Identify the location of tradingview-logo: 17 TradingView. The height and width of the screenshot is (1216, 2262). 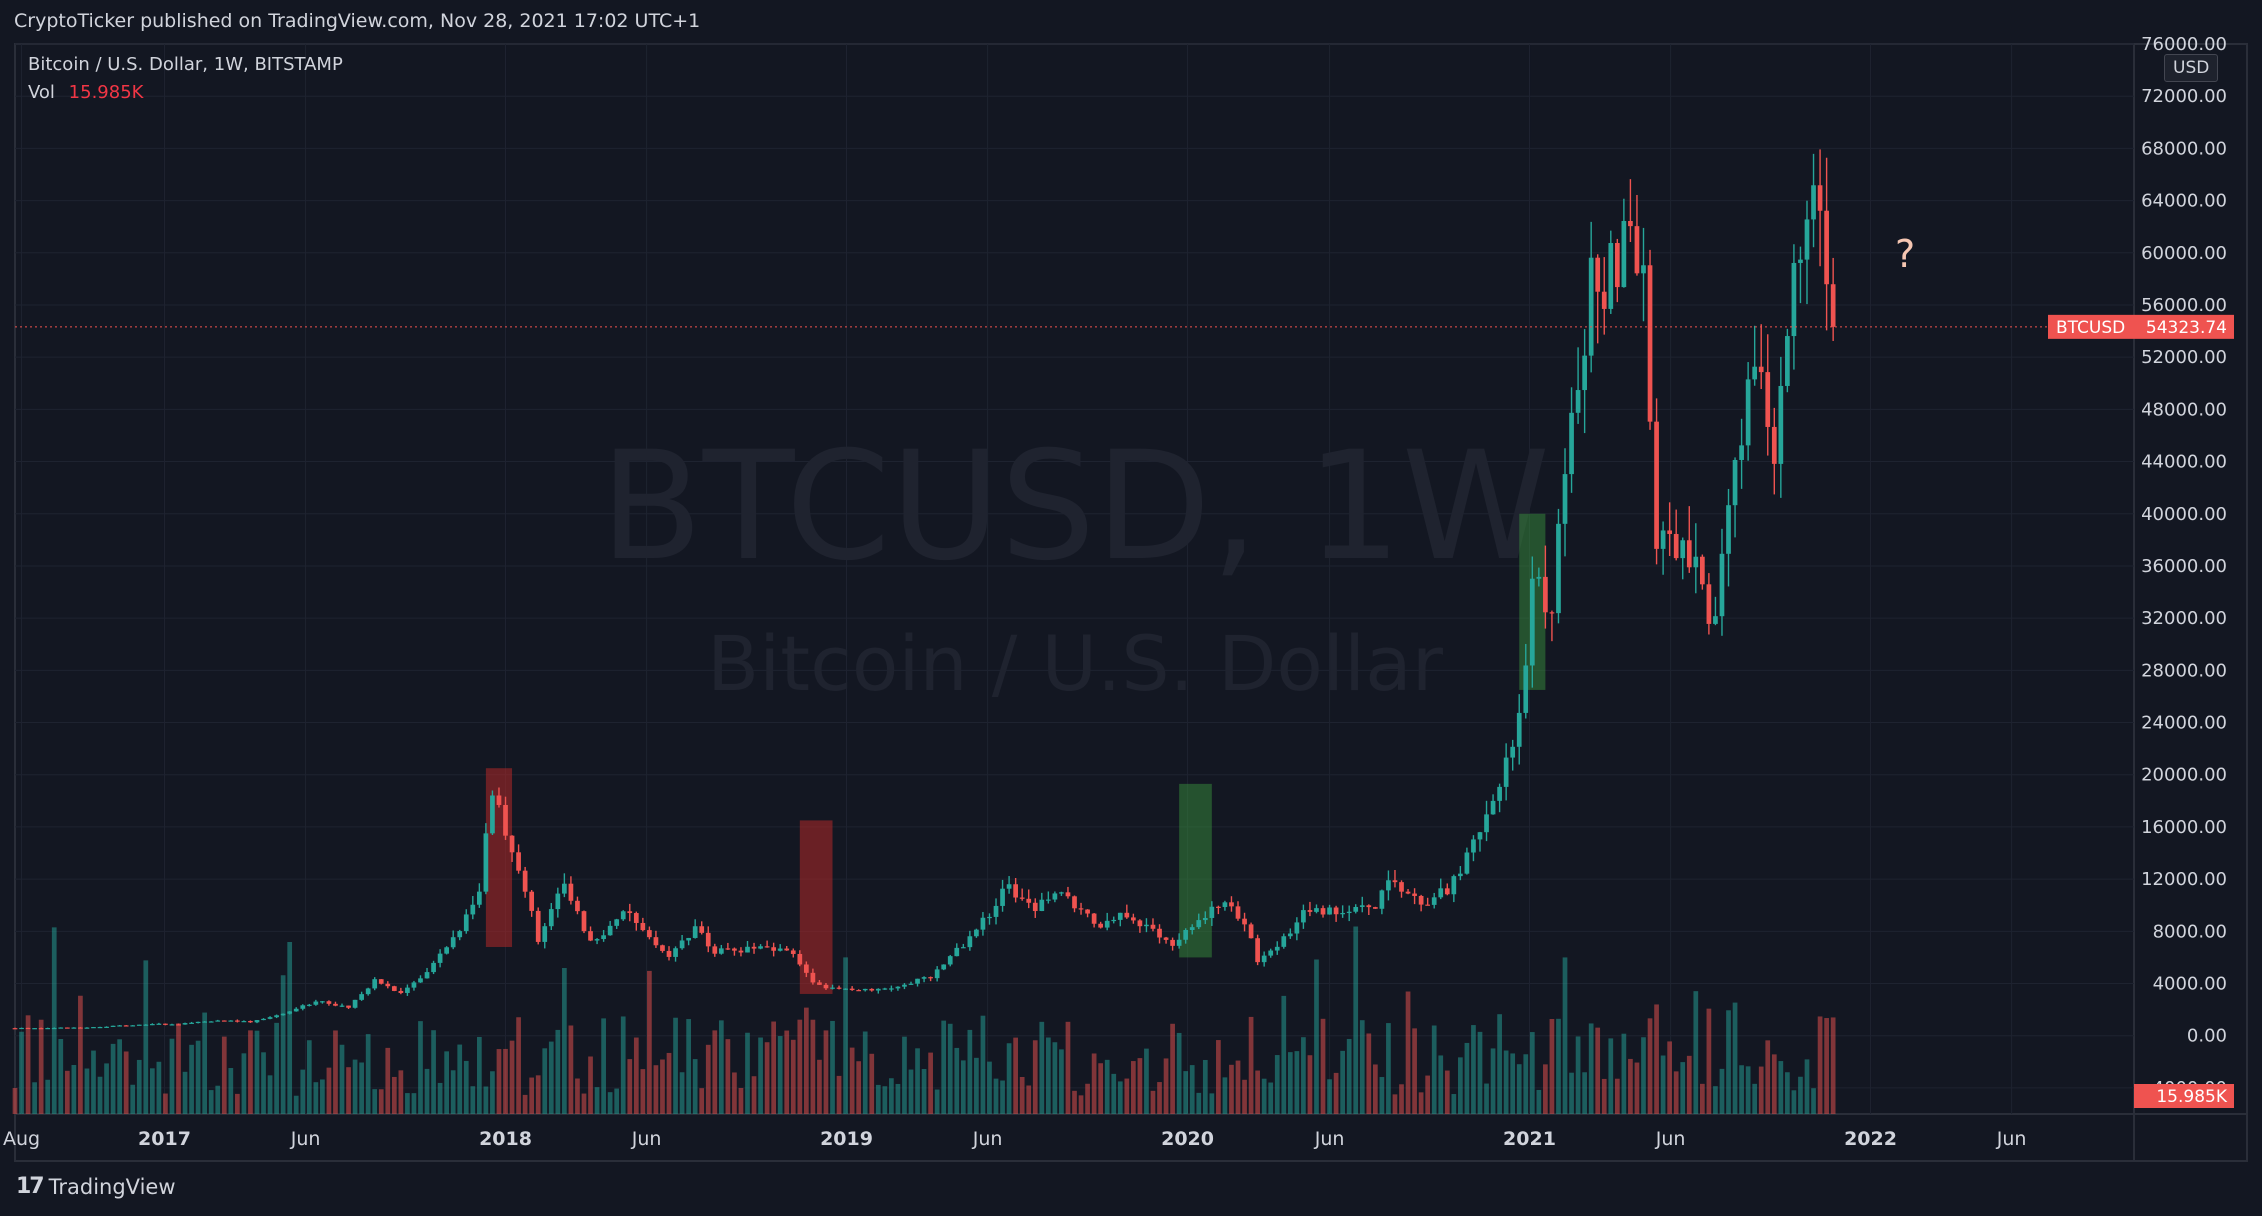
(96, 1186).